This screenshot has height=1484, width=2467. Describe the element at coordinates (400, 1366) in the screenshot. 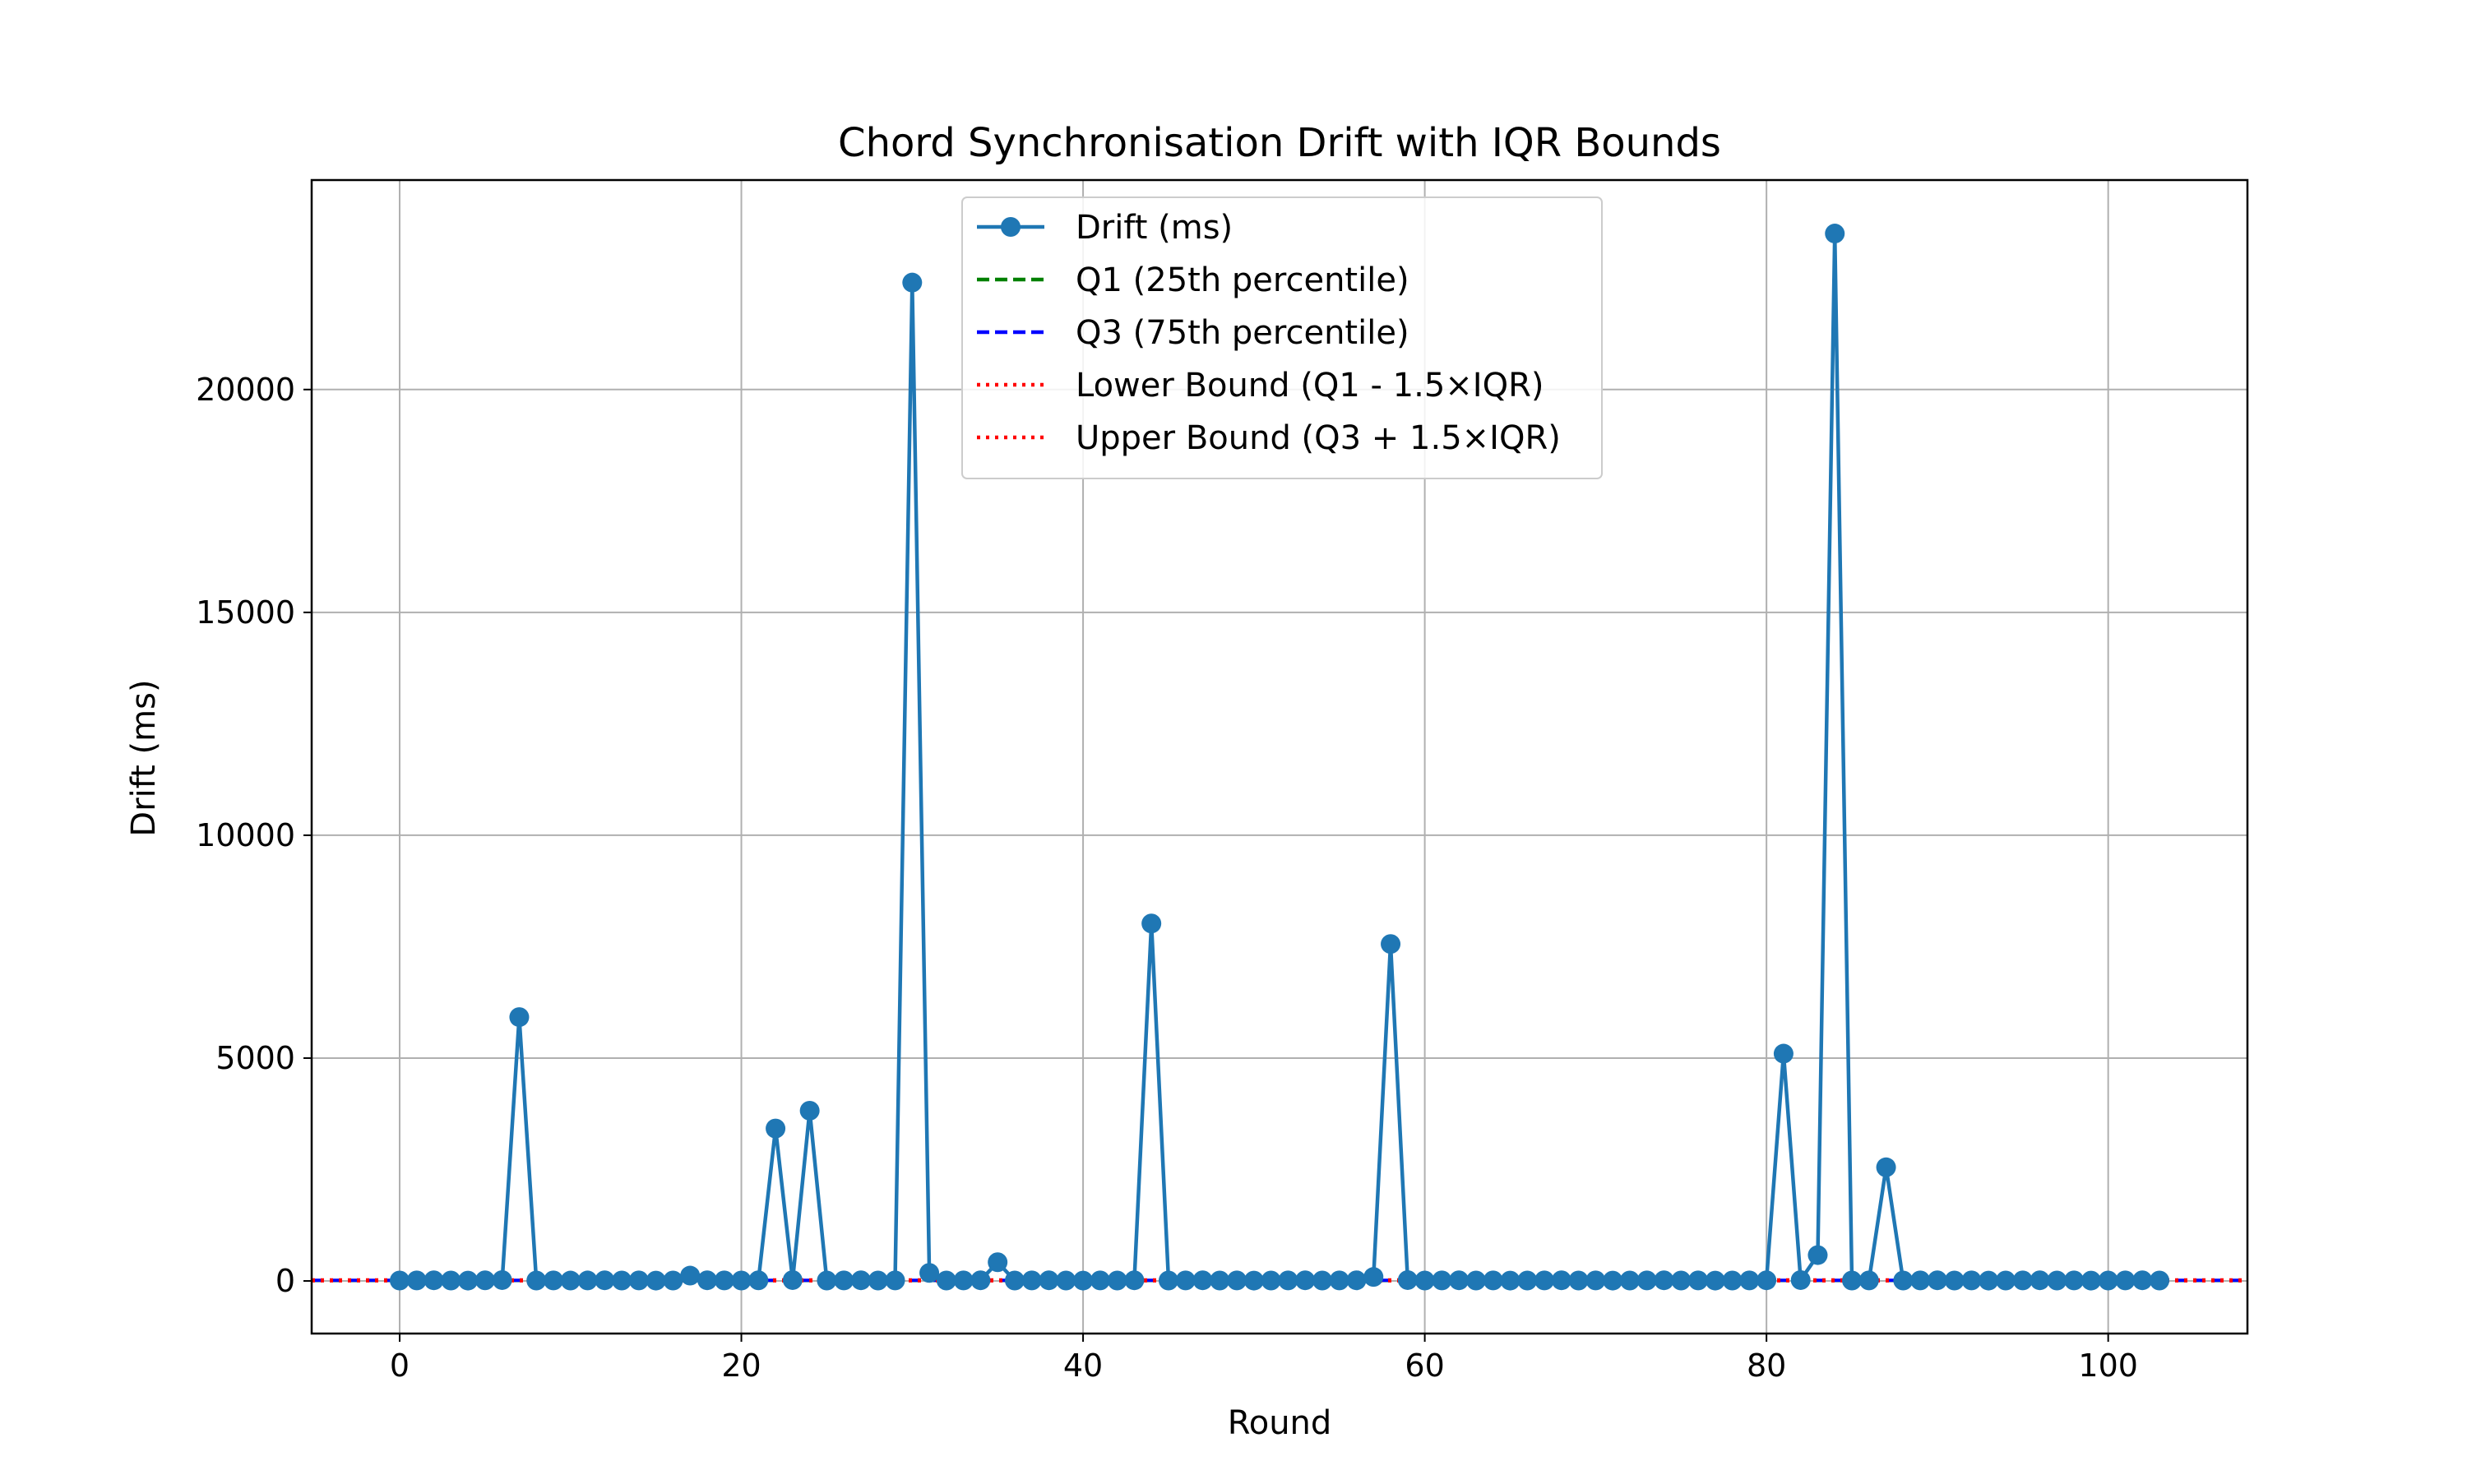

I see `x-tick-label: 0` at that location.